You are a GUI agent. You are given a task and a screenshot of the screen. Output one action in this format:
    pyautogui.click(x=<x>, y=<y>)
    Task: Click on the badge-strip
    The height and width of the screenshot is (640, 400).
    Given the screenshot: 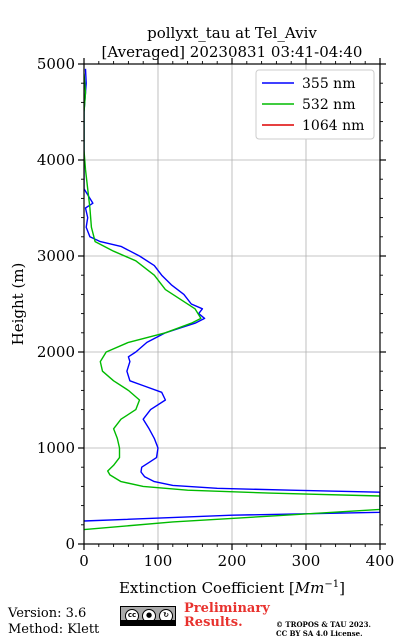 What is the action you would take?
    pyautogui.click(x=148, y=622)
    